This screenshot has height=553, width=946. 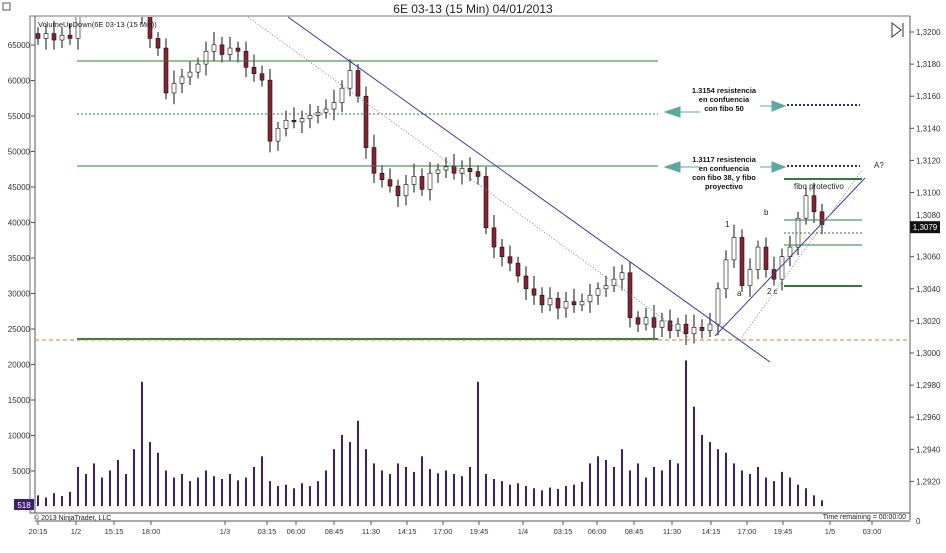 I want to click on wave-label-1: 1, so click(x=727, y=224).